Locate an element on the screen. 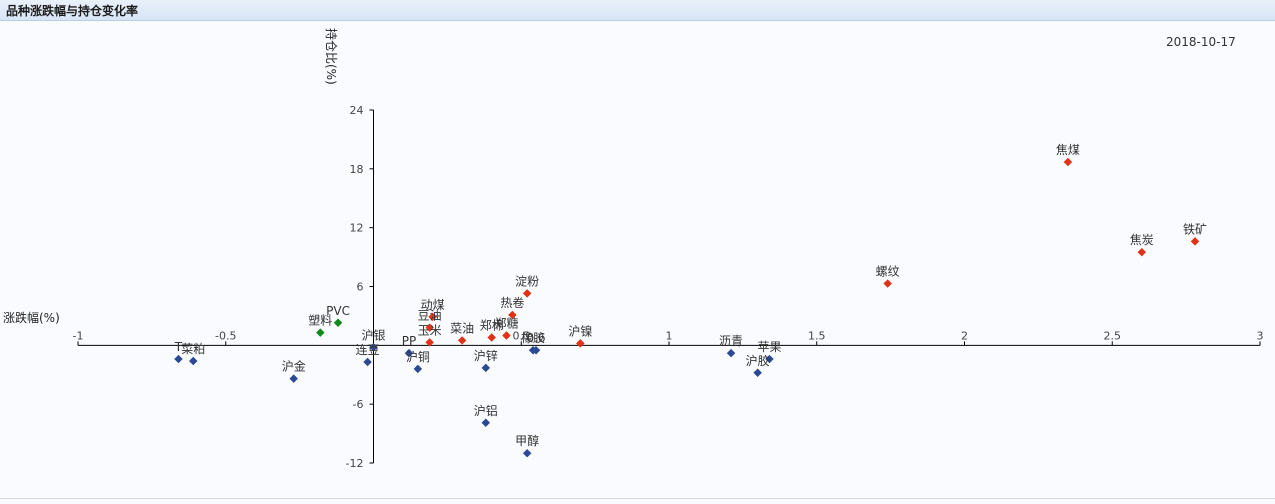 Image resolution: width=1275 pixels, height=504 pixels. data-label: 沪铜 is located at coordinates (418, 356).